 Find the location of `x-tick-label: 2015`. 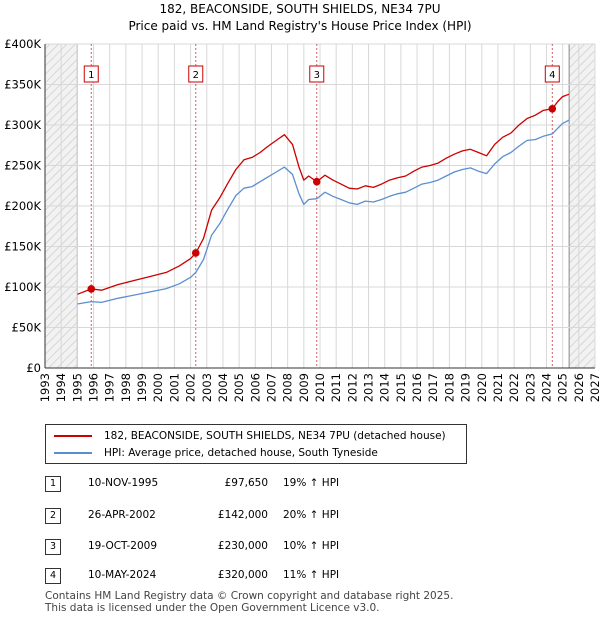

x-tick-label: 2015 is located at coordinates (401, 387).